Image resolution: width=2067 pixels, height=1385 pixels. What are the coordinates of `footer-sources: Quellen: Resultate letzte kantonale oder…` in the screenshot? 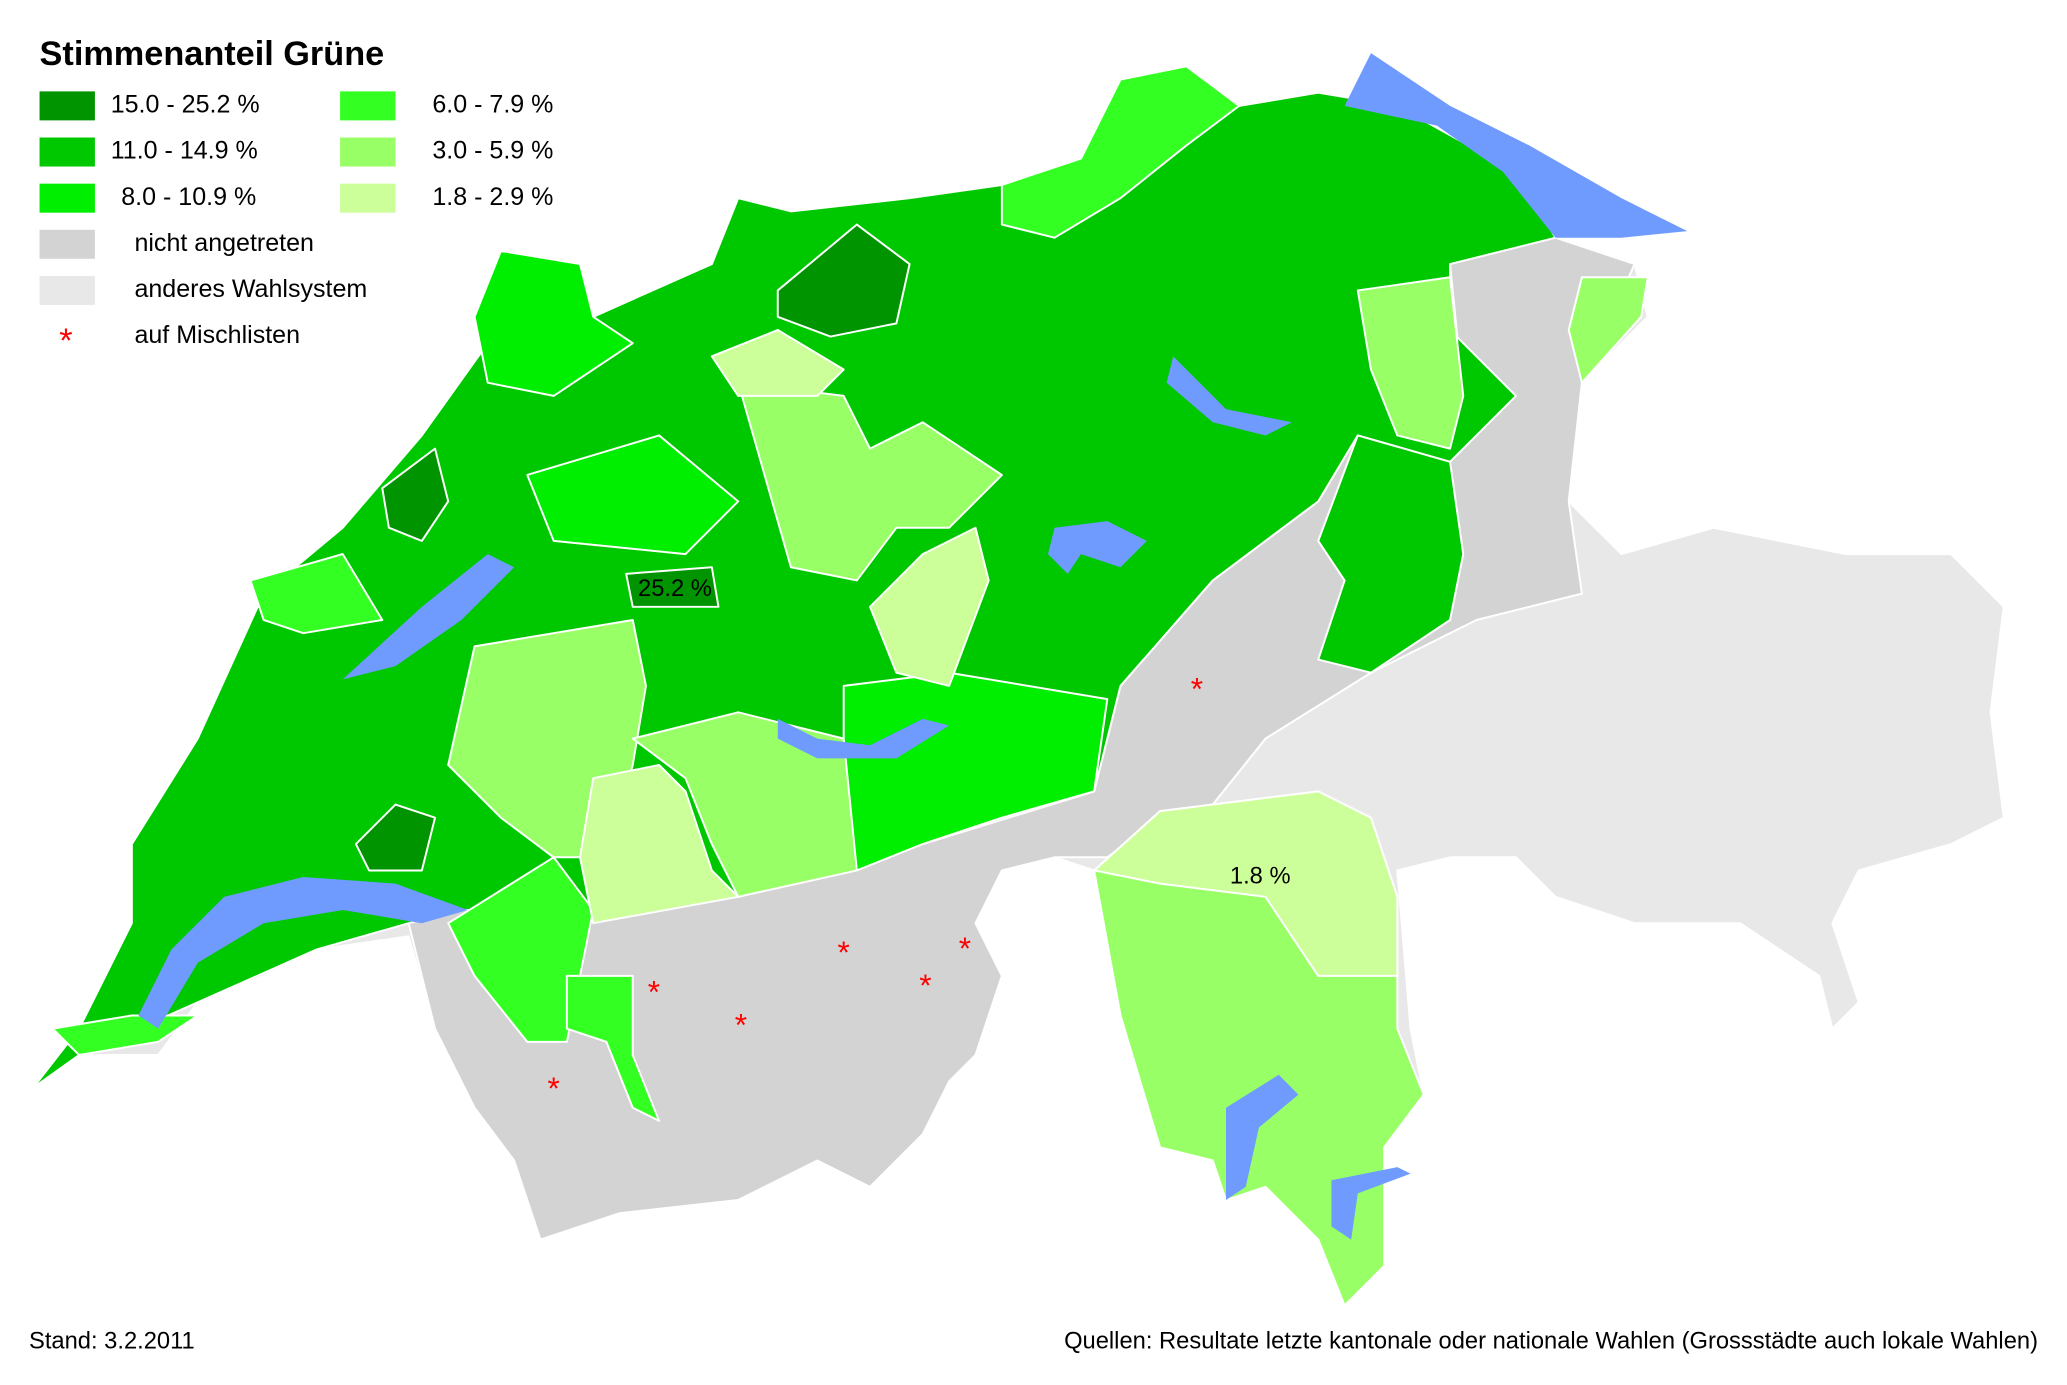 It's located at (1551, 1342).